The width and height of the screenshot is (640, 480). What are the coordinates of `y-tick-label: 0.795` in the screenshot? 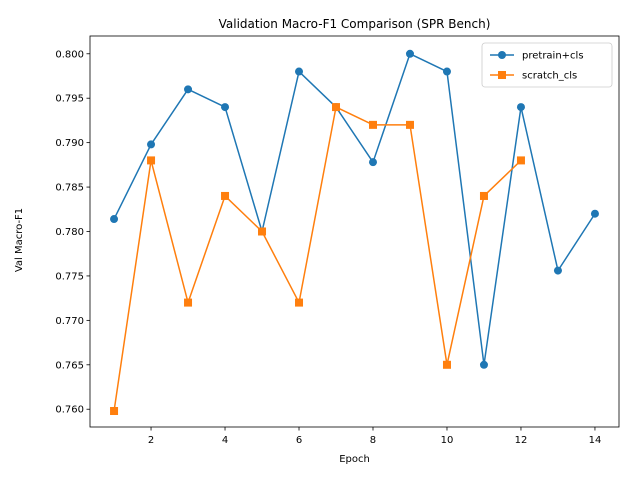 It's located at (69, 99).